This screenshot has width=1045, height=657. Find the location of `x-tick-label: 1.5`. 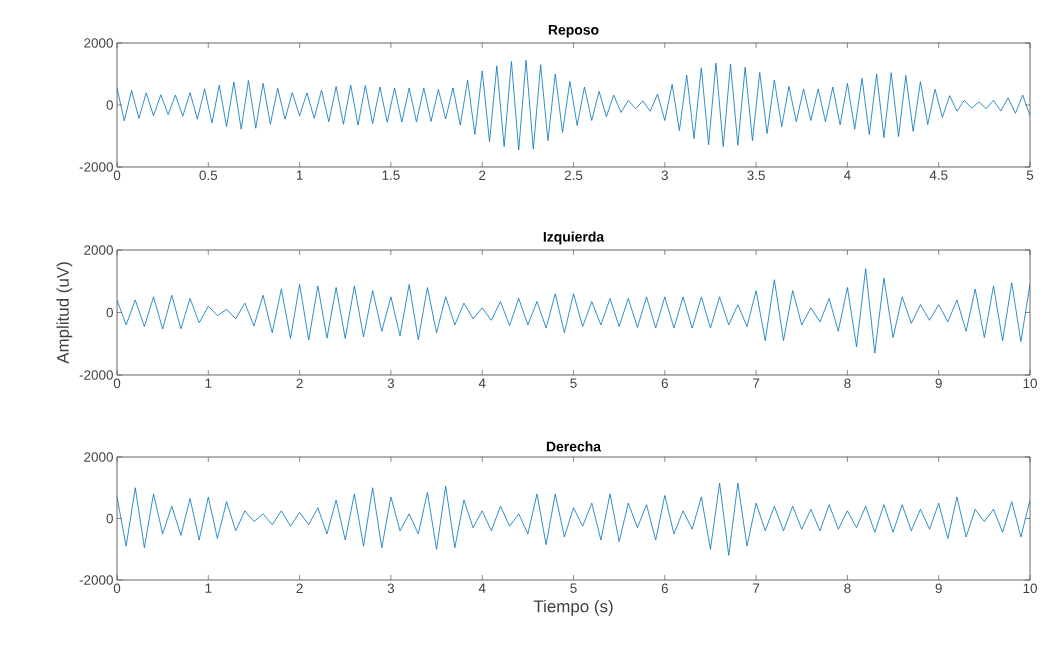

x-tick-label: 1.5 is located at coordinates (391, 175).